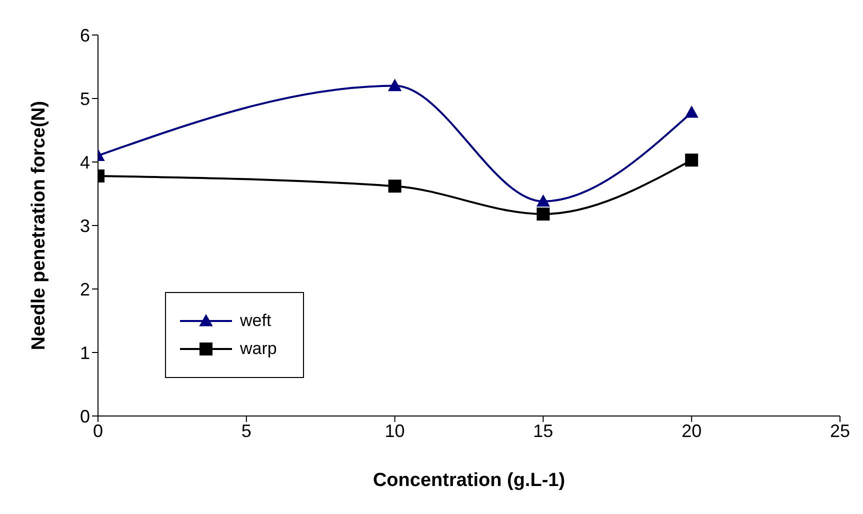  I want to click on y-tick-label: 3, so click(85, 226).